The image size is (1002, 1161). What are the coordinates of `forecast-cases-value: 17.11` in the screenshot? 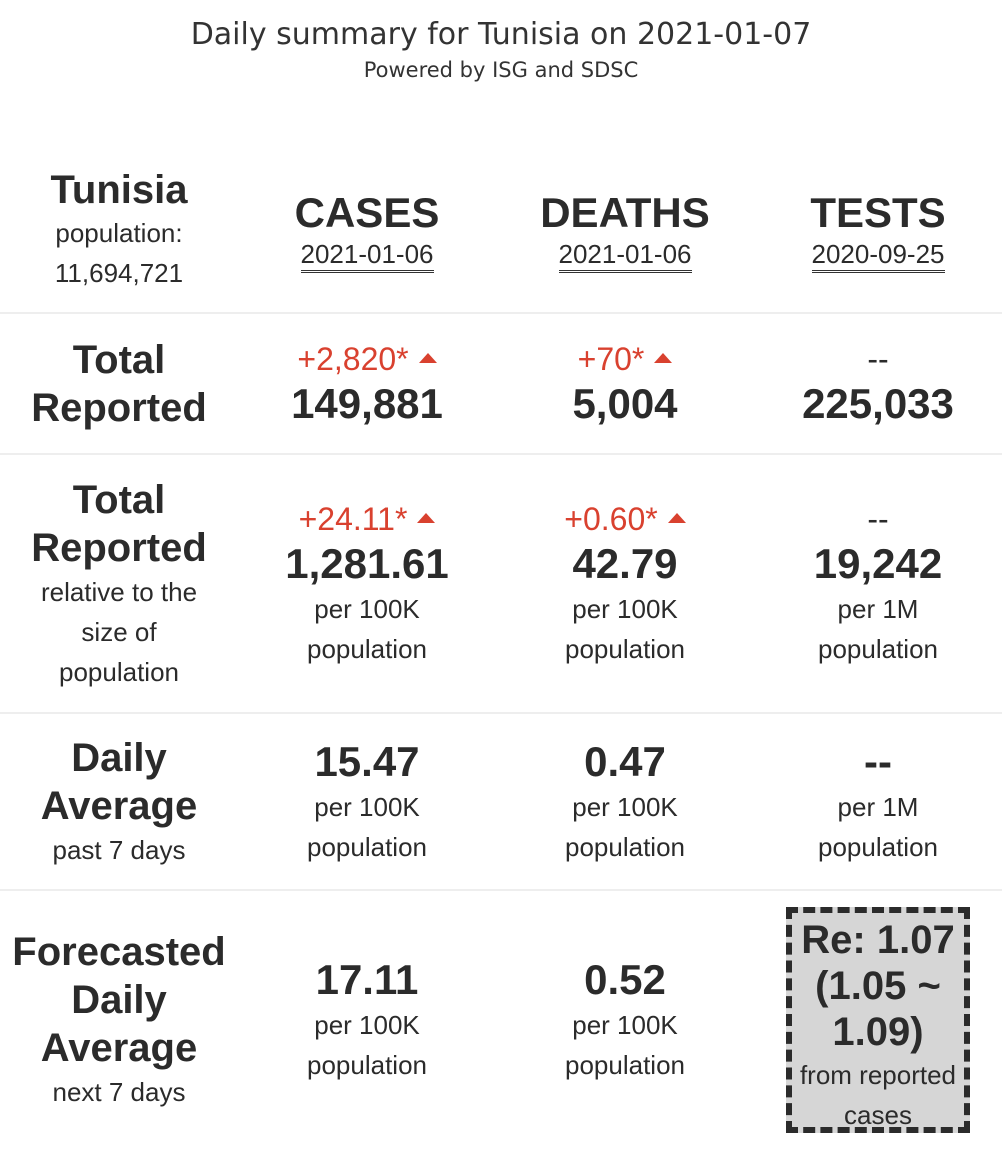 It's located at (367, 979).